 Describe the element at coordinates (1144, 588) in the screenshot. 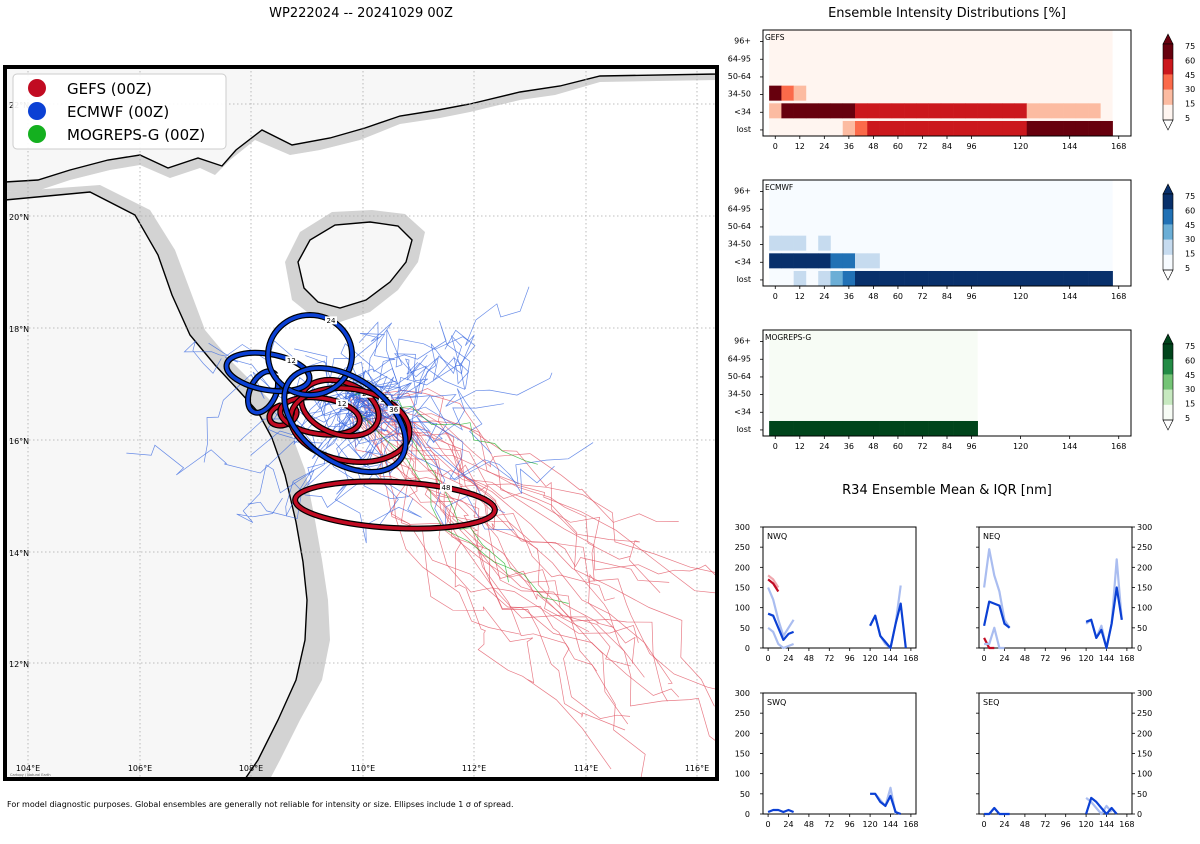

I see `y-tick-label: 150` at that location.